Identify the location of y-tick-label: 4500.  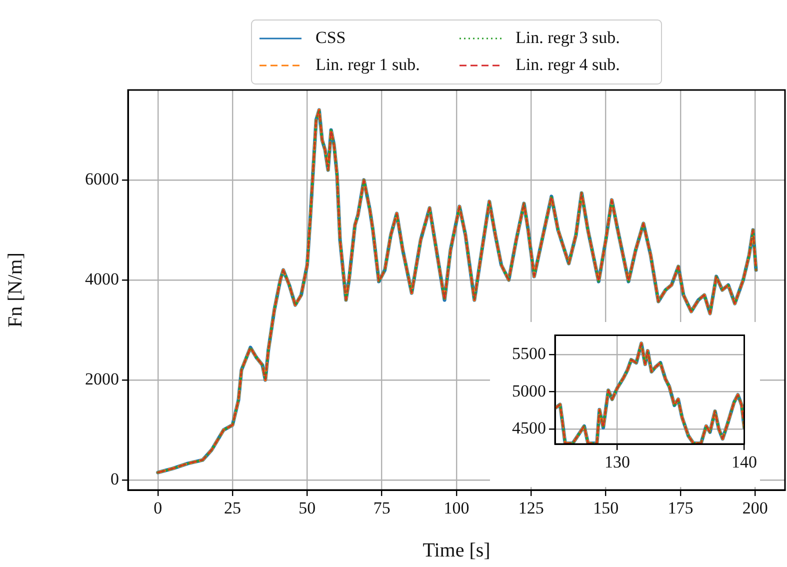
(529, 428).